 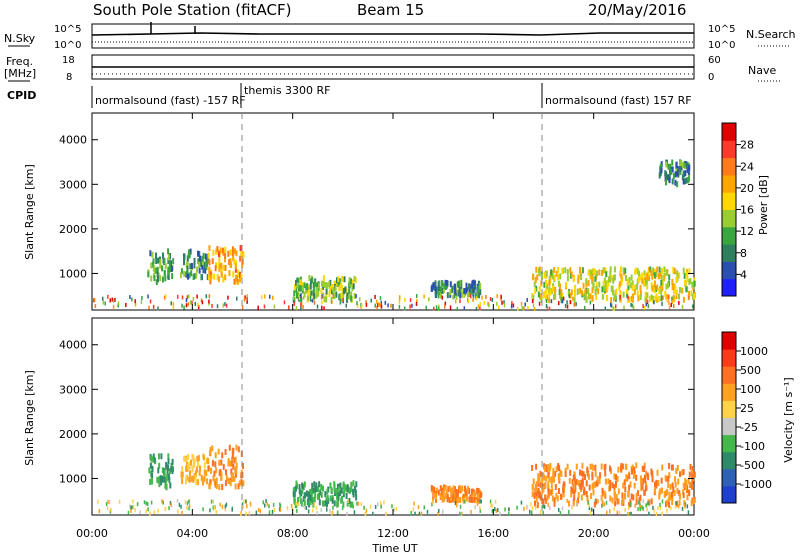 What do you see at coordinates (721, 45) in the screenshot?
I see `noise-right-tick-bottom: 10^0` at bounding box center [721, 45].